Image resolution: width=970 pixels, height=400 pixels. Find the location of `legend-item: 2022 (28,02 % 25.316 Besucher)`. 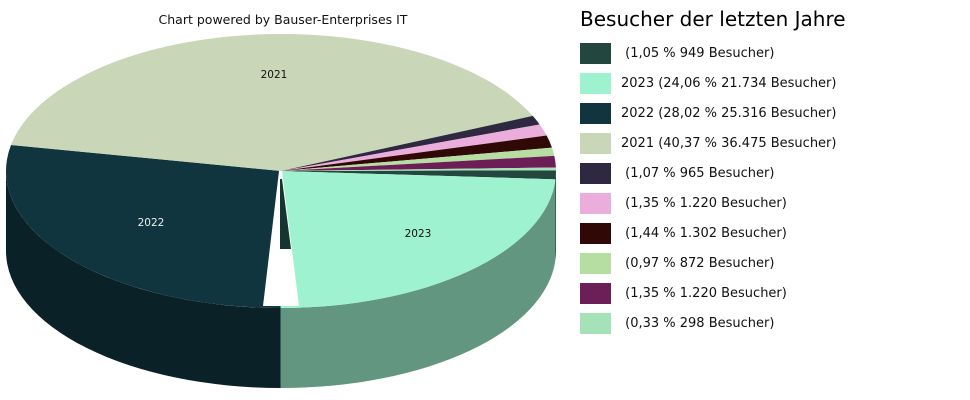

legend-item: 2022 (28,02 % 25.316 Besucher) is located at coordinates (775, 113).